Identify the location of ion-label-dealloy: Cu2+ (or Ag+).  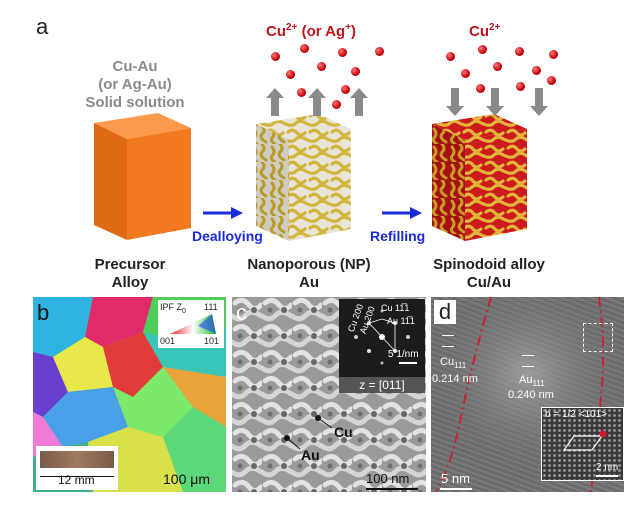
(311, 31).